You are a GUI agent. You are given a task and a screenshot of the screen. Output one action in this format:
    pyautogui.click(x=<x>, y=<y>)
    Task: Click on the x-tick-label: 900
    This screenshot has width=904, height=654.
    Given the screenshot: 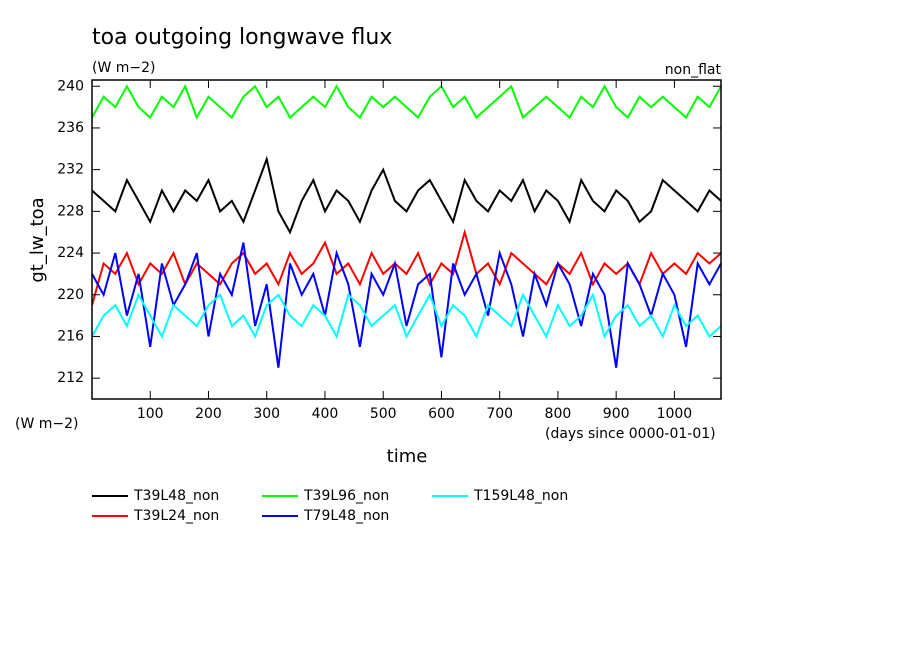 What is the action you would take?
    pyautogui.click(x=616, y=414)
    